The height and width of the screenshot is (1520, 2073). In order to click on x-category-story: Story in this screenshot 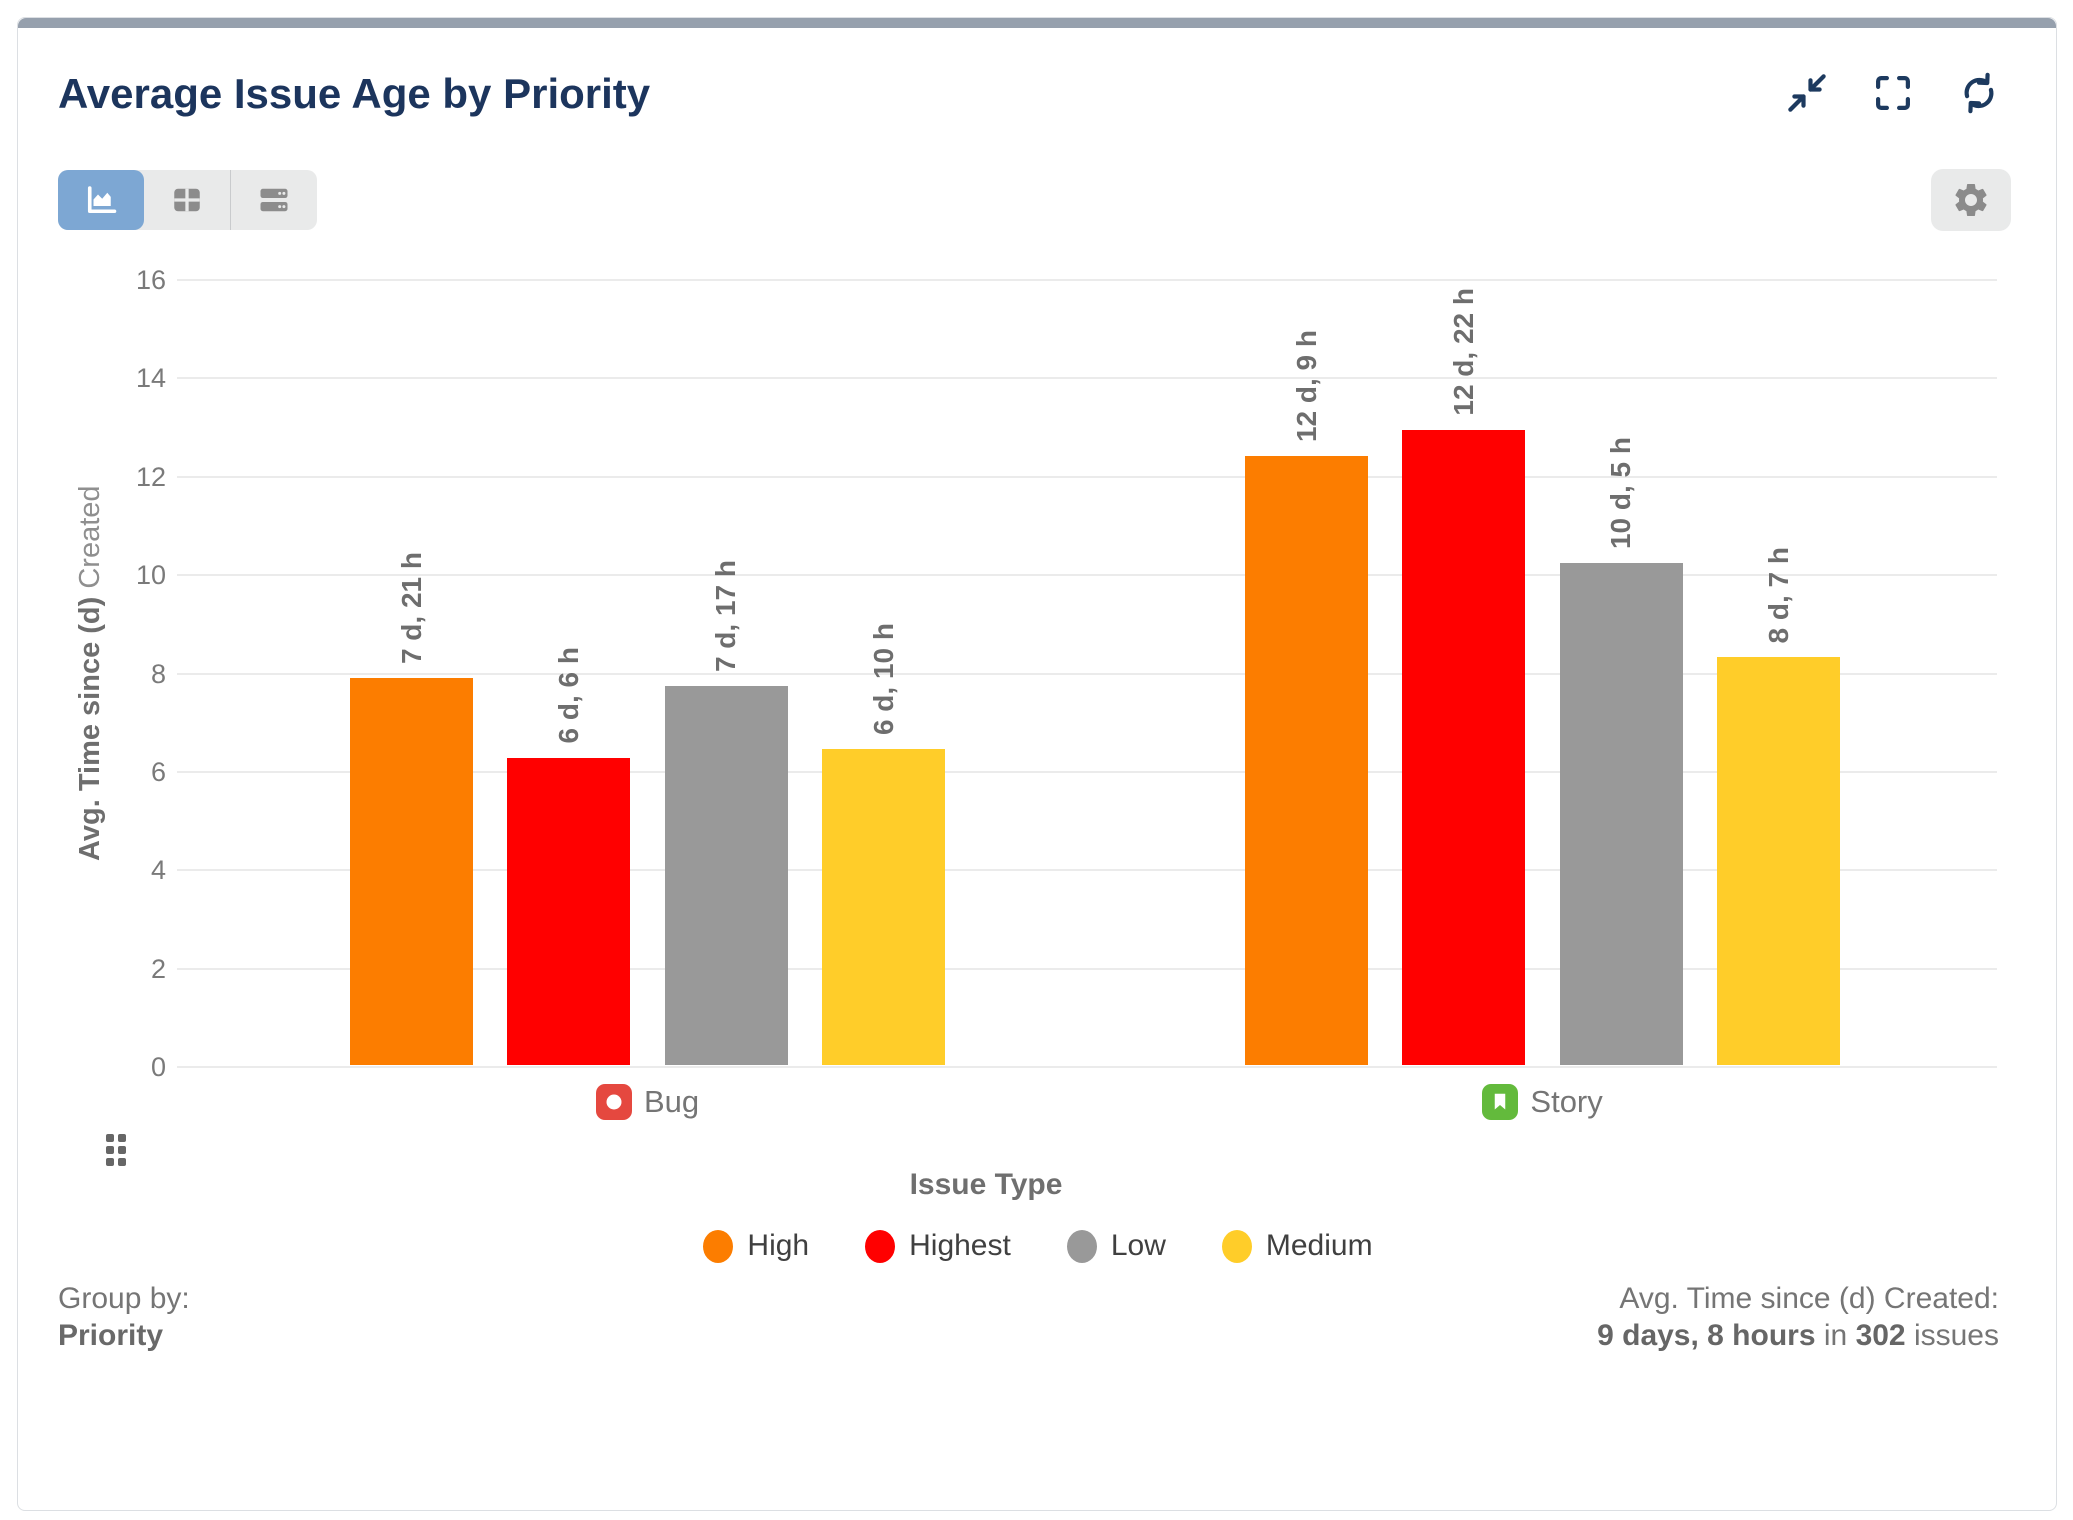, I will do `click(1543, 1102)`.